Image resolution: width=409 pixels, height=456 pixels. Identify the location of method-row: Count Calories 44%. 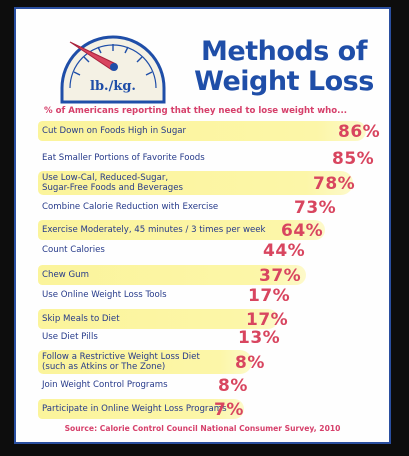
(210, 250).